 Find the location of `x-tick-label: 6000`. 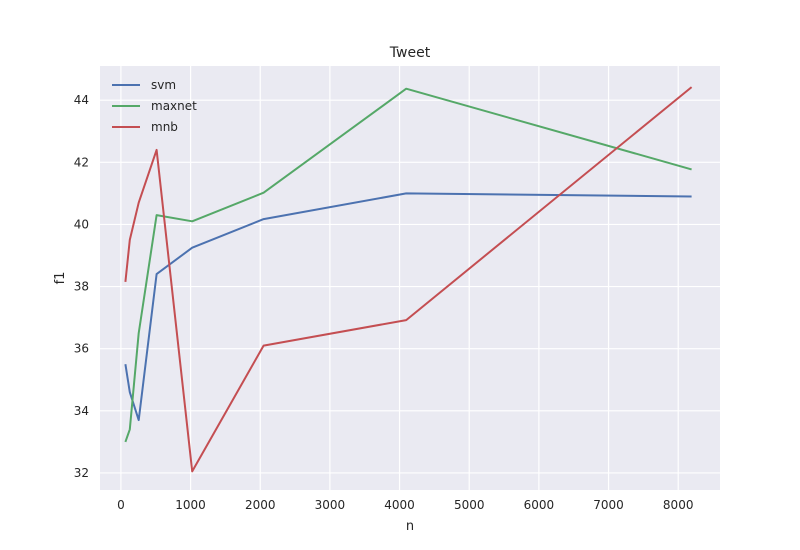

x-tick-label: 6000 is located at coordinates (539, 505).